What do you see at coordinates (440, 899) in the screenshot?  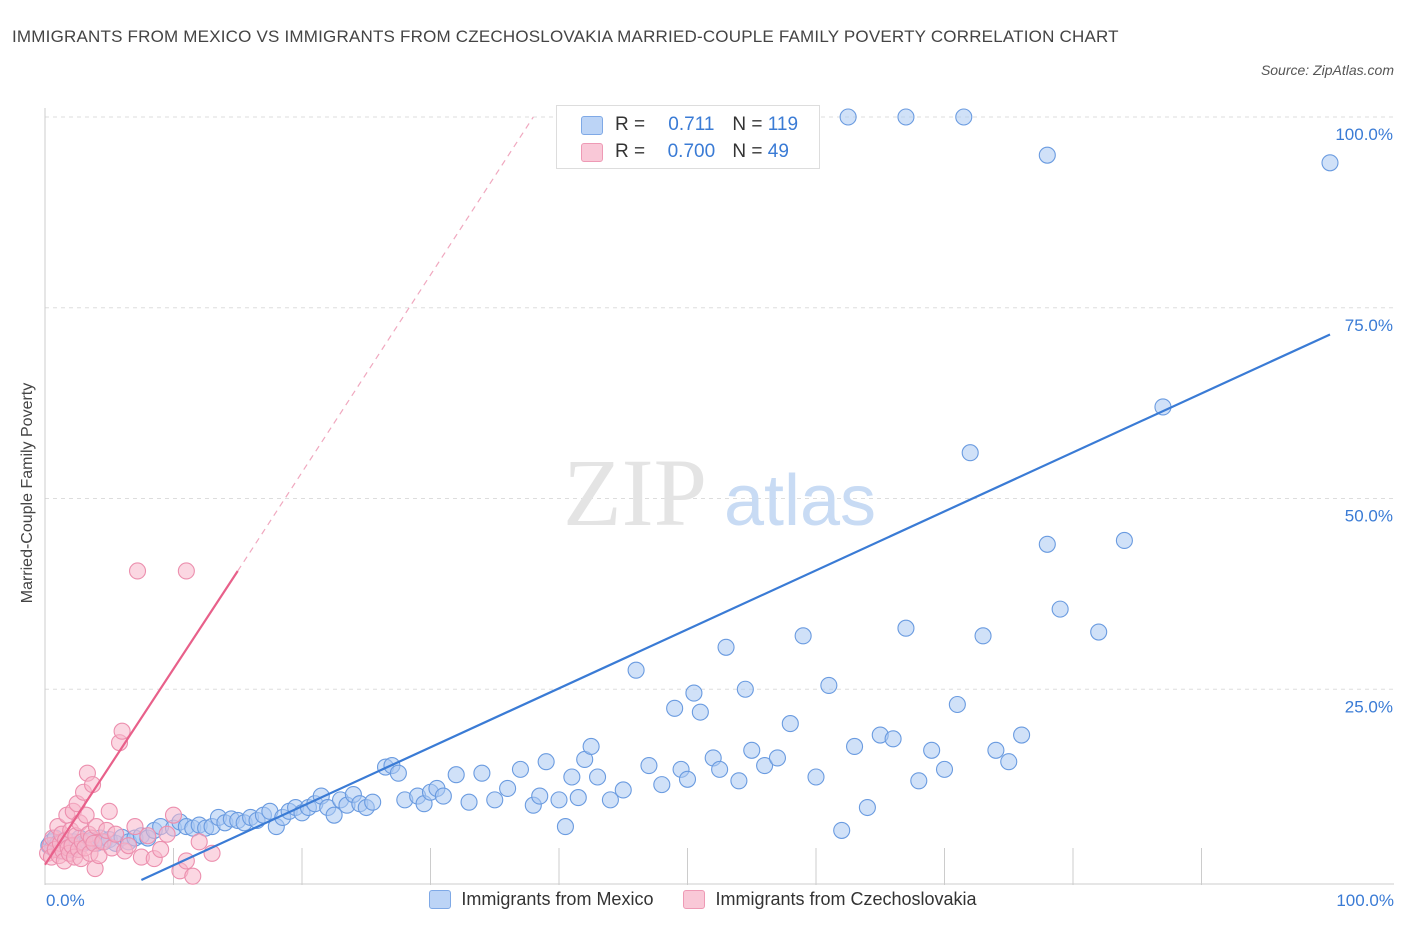 I see `legend-swatch-blue` at bounding box center [440, 899].